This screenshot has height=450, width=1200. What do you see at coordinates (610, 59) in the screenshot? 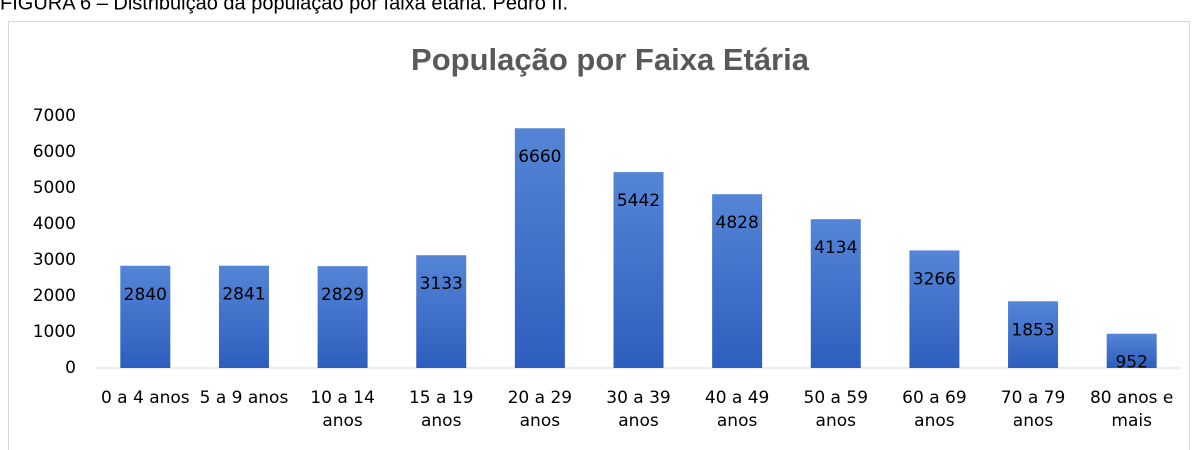
I see `chart-title: População por Faixa Etária` at bounding box center [610, 59].